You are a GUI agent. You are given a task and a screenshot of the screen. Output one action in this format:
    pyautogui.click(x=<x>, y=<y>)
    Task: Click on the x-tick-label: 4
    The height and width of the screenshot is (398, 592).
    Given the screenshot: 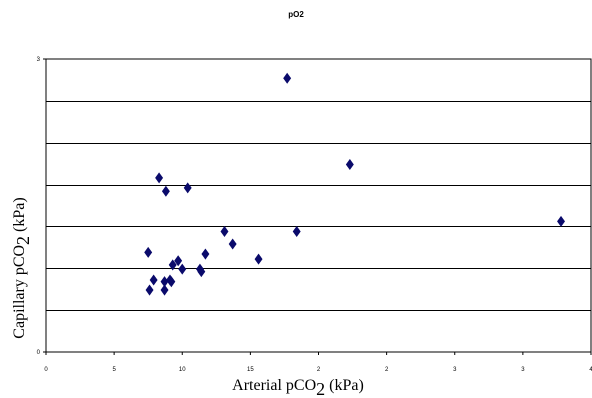 What is the action you would take?
    pyautogui.click(x=590, y=370)
    